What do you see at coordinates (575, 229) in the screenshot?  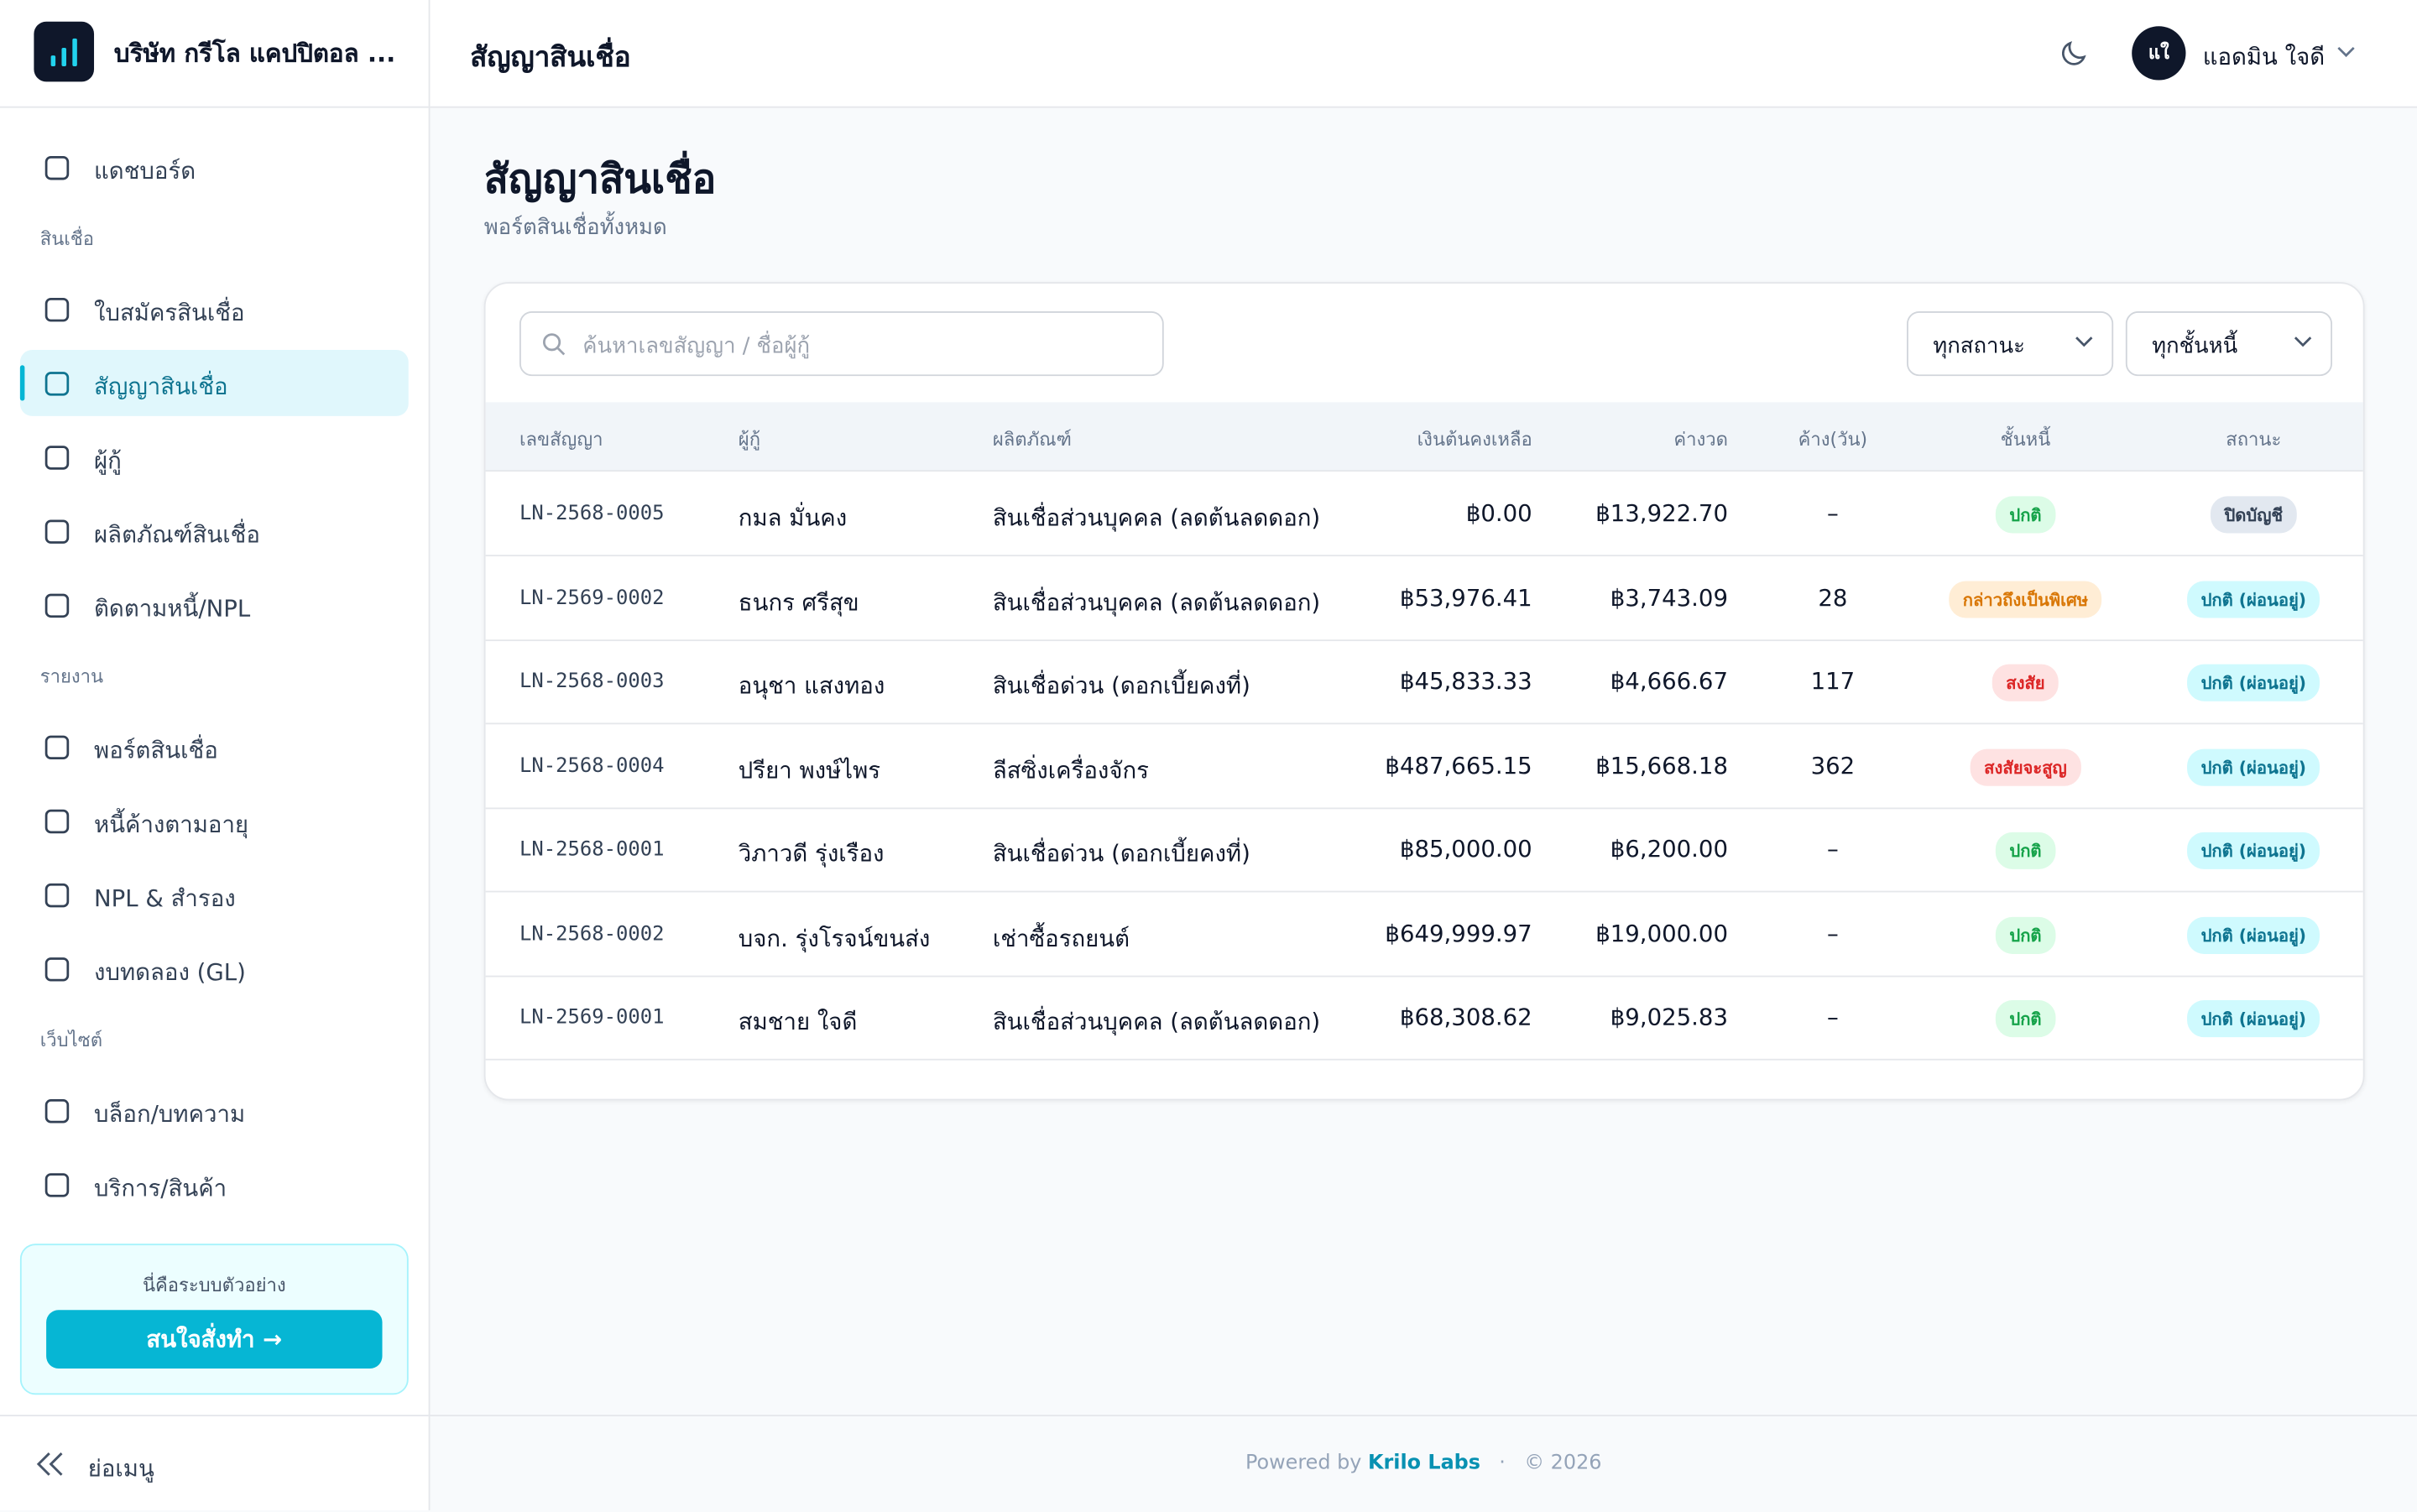 I see `page-subheading: พอร์ตสินเชื่อทั้งหมด` at bounding box center [575, 229].